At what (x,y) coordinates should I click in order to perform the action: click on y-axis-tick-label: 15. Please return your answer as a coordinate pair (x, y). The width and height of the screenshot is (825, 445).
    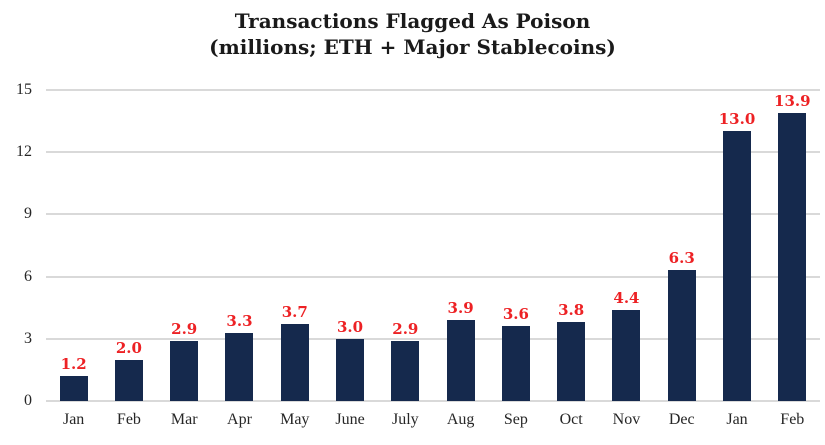
    Looking at the image, I should click on (24, 89).